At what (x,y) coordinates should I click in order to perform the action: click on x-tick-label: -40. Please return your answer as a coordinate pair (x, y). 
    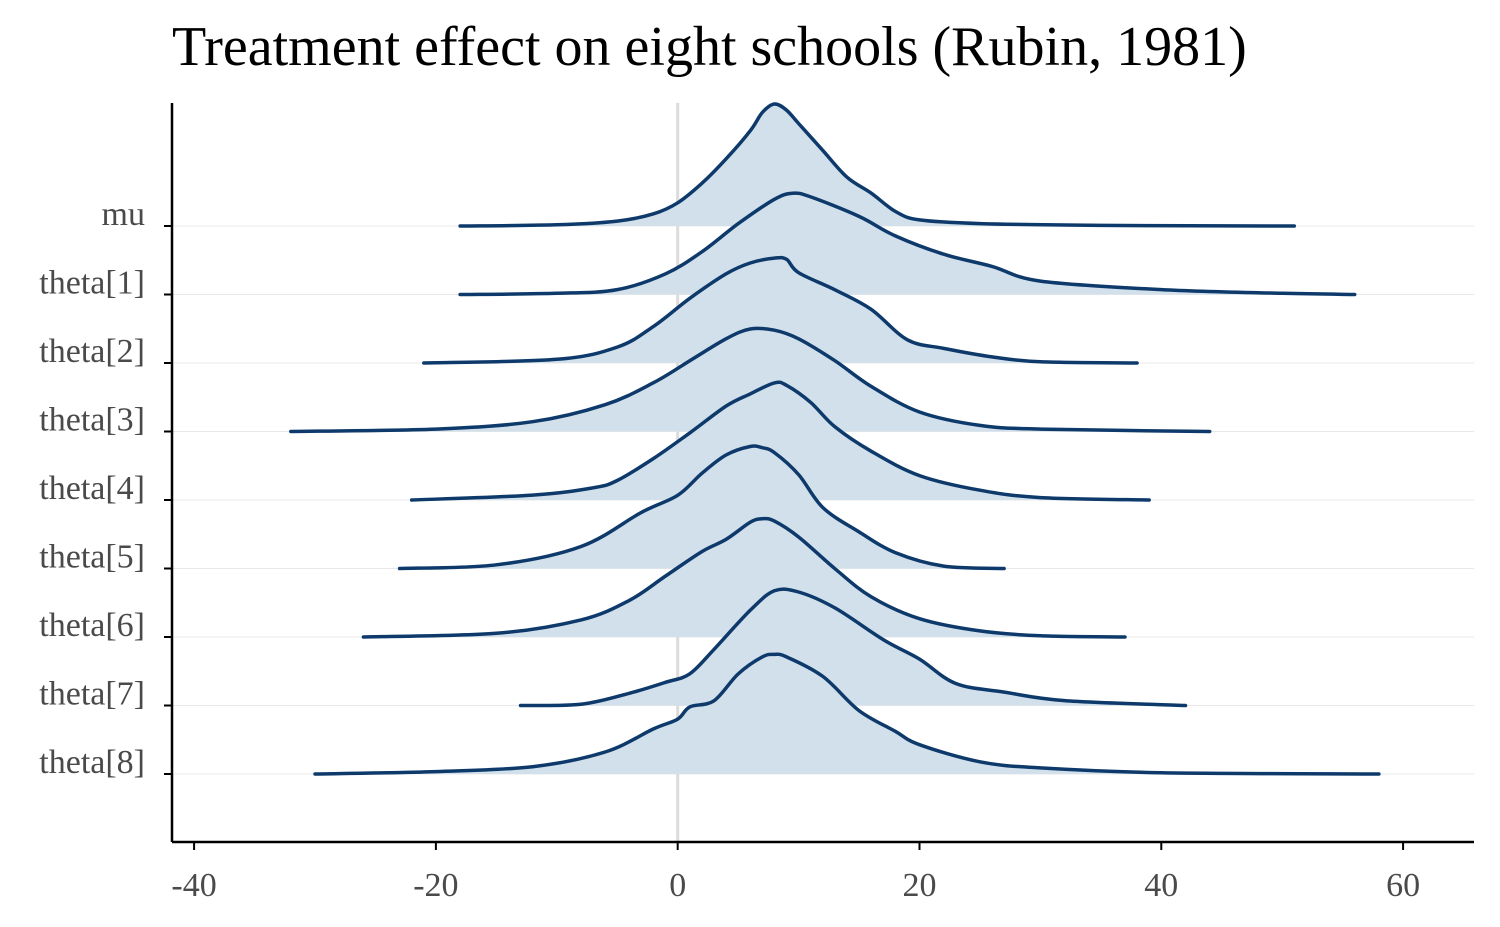
    Looking at the image, I should click on (193, 885).